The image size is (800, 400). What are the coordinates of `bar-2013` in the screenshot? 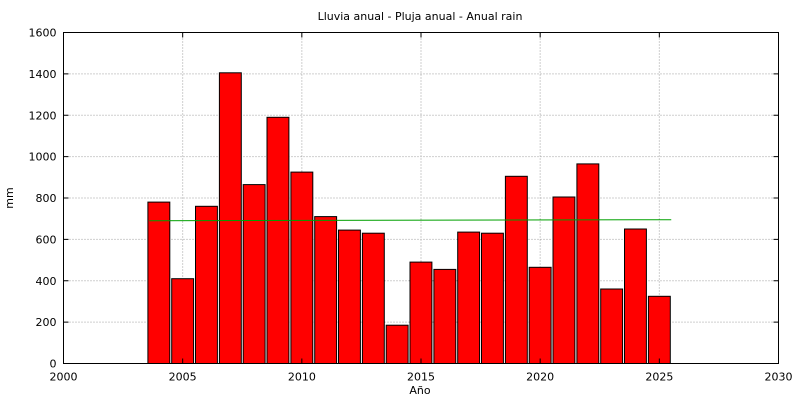 It's located at (373, 298).